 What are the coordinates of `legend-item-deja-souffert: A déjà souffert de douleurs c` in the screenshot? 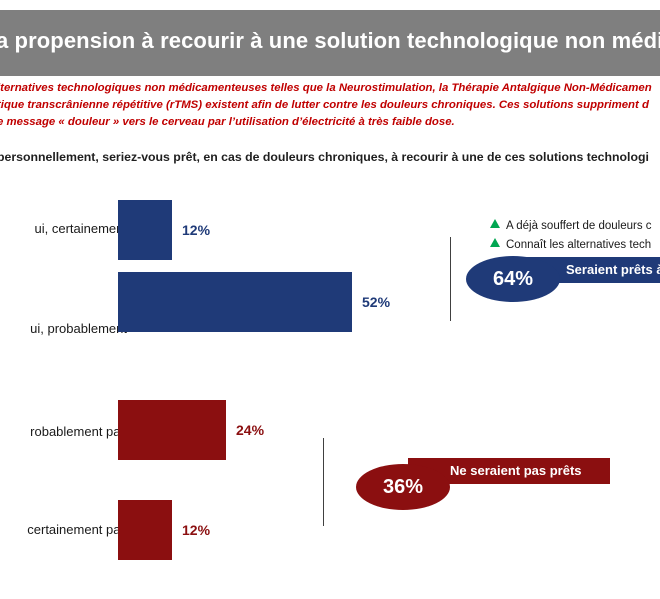 It's located at (571, 226).